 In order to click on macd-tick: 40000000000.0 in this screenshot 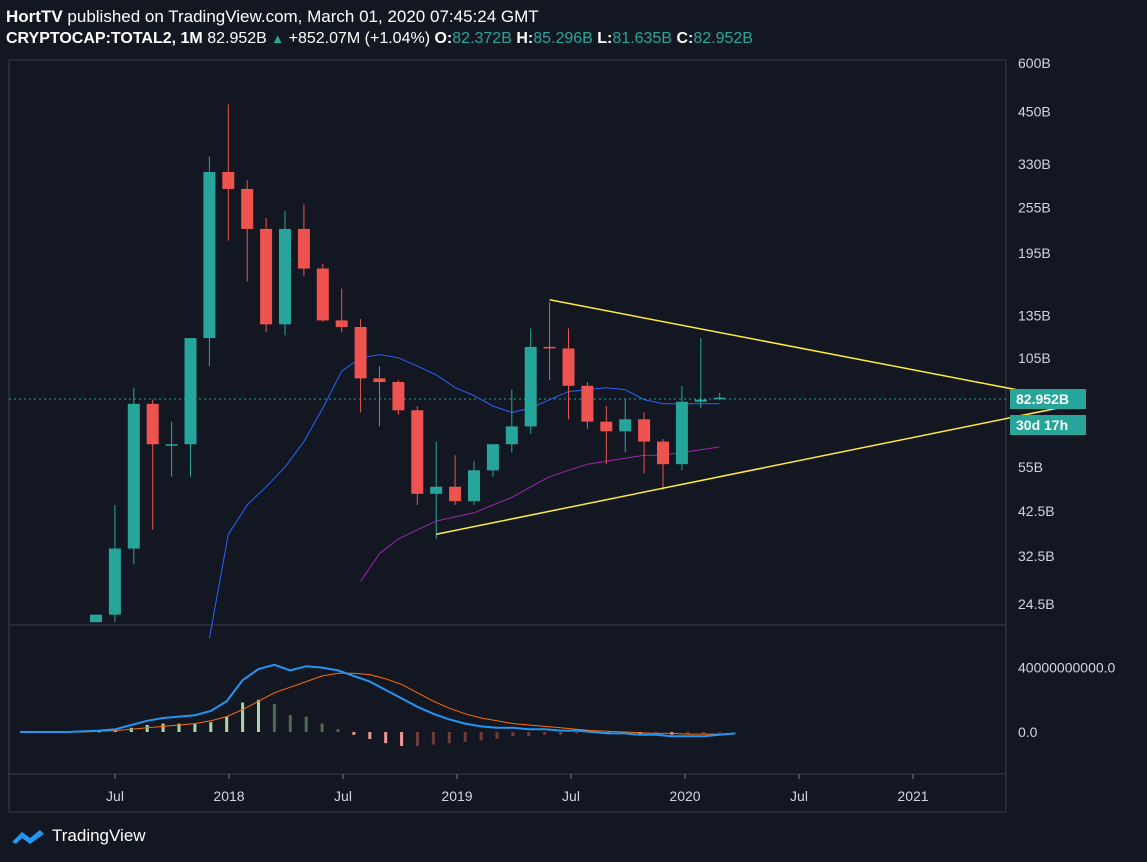, I will do `click(1067, 668)`.